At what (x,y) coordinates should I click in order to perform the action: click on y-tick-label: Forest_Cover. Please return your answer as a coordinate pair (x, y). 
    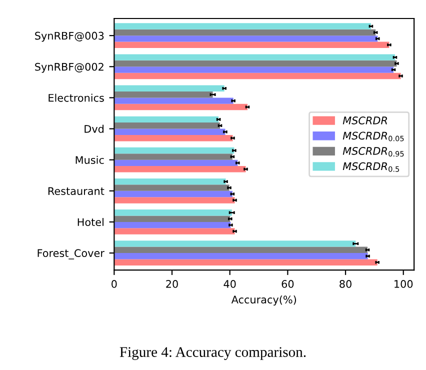
    Looking at the image, I should click on (71, 254).